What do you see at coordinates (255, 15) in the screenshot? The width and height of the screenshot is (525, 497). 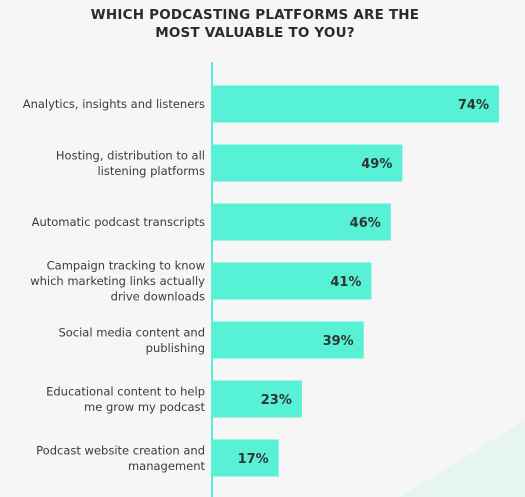 I see `chart-title-line-1: WHICH PODCASTING PLATFORMS ARE THE` at bounding box center [255, 15].